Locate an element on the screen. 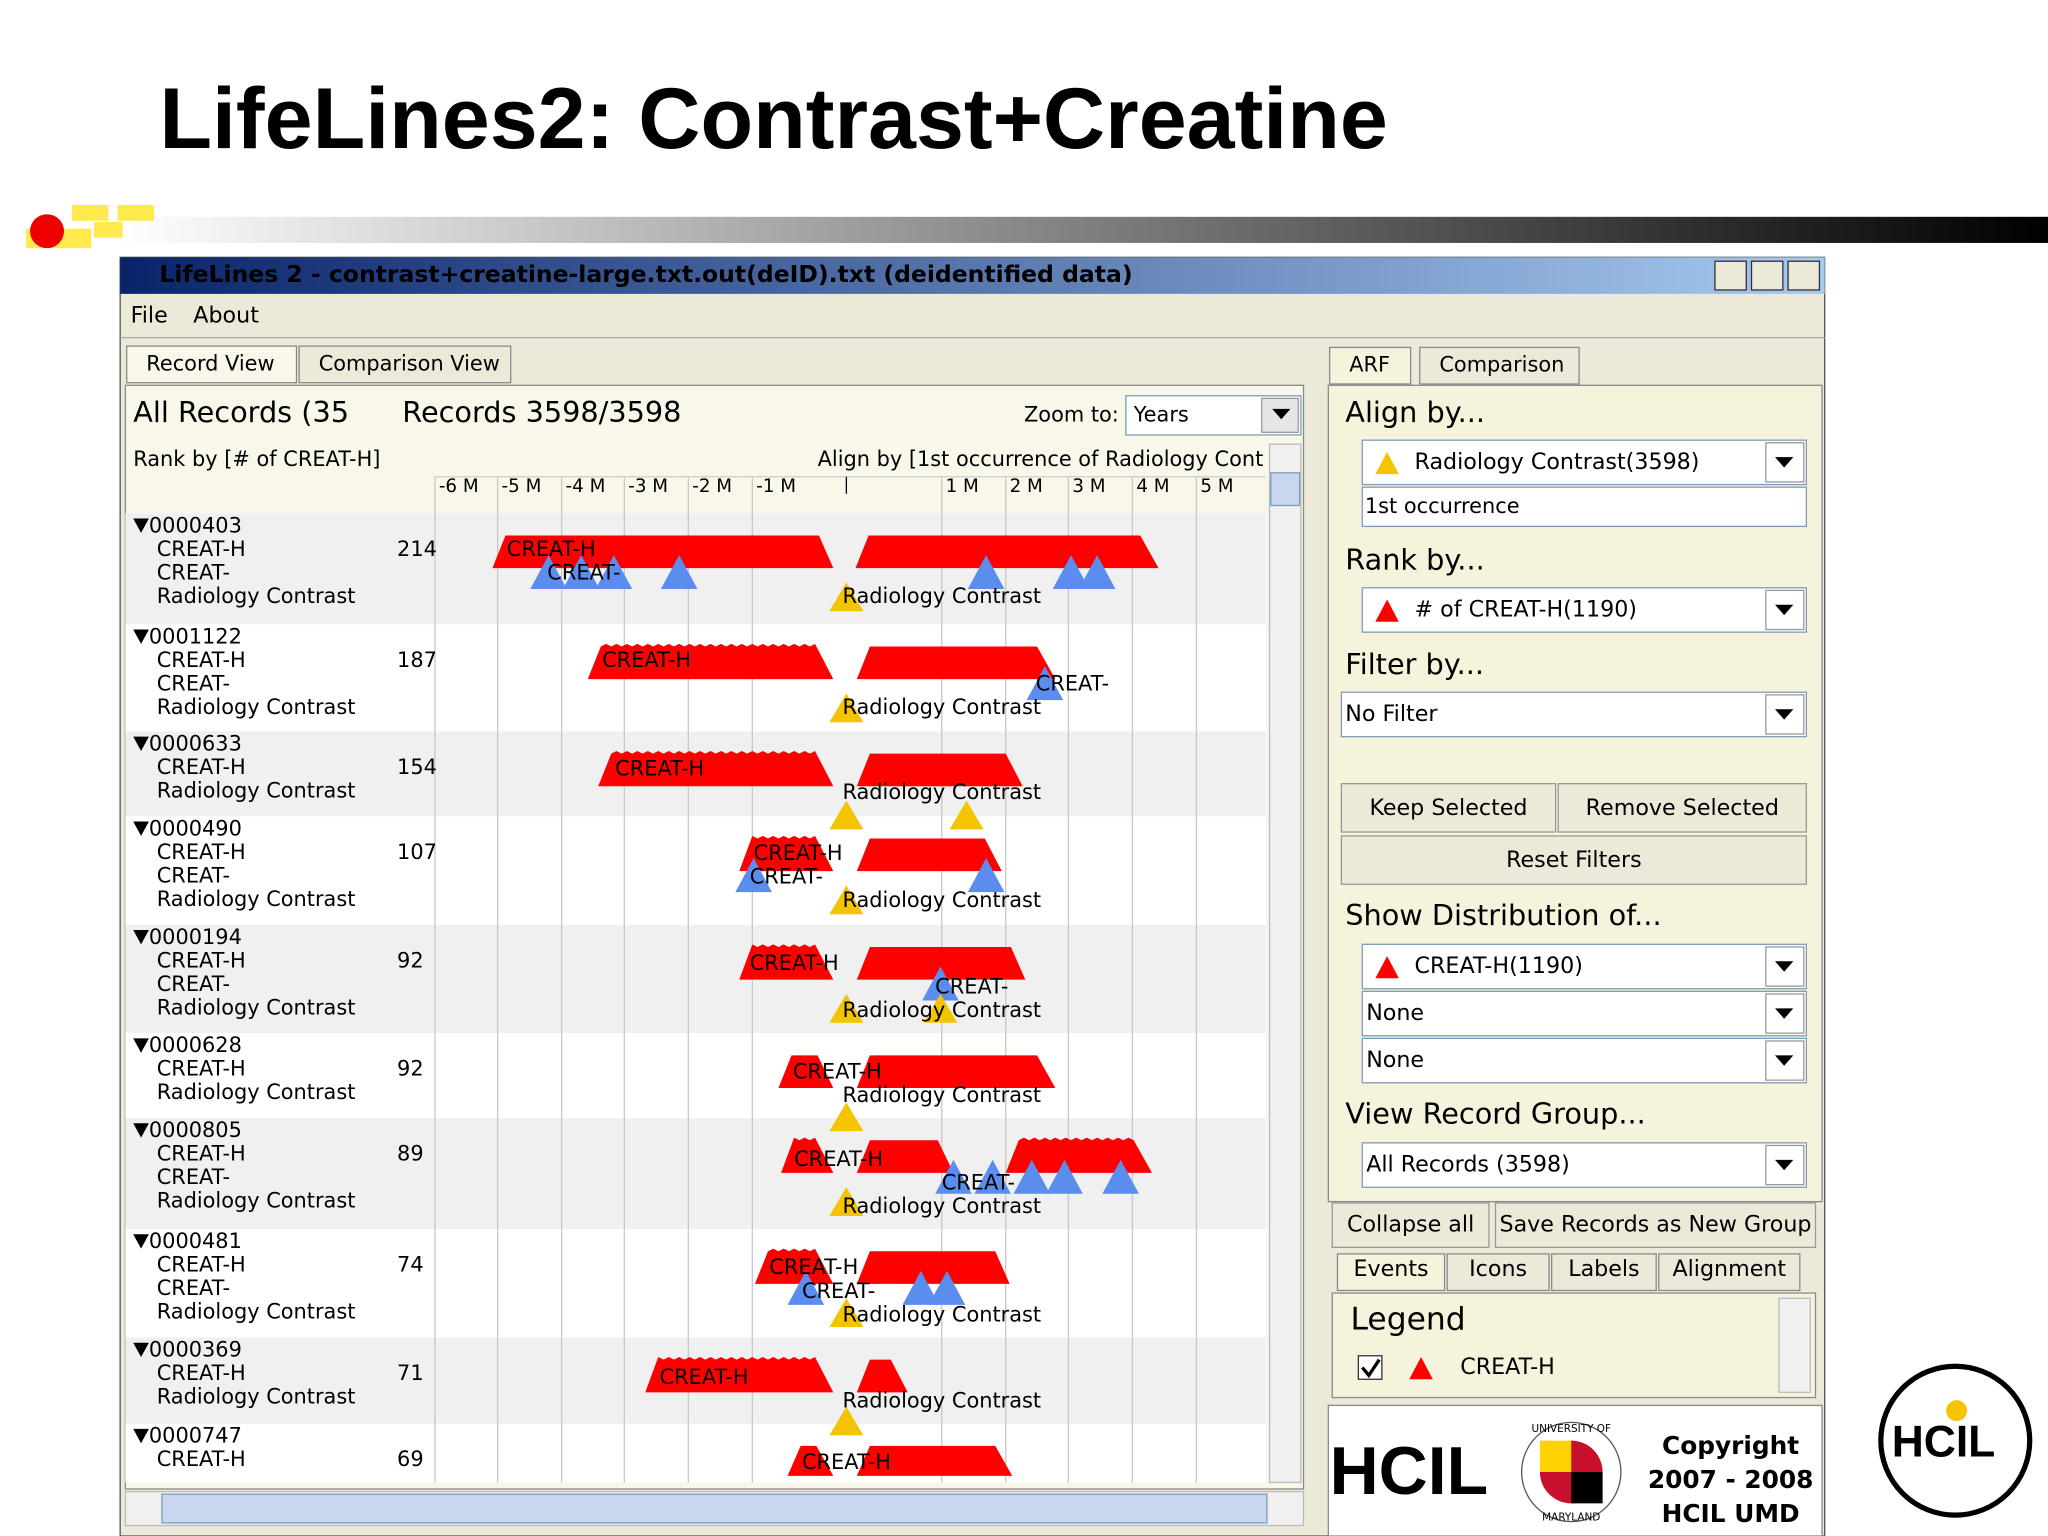 This screenshot has width=2048, height=1536. legend-scrollbar is located at coordinates (1794, 1345).